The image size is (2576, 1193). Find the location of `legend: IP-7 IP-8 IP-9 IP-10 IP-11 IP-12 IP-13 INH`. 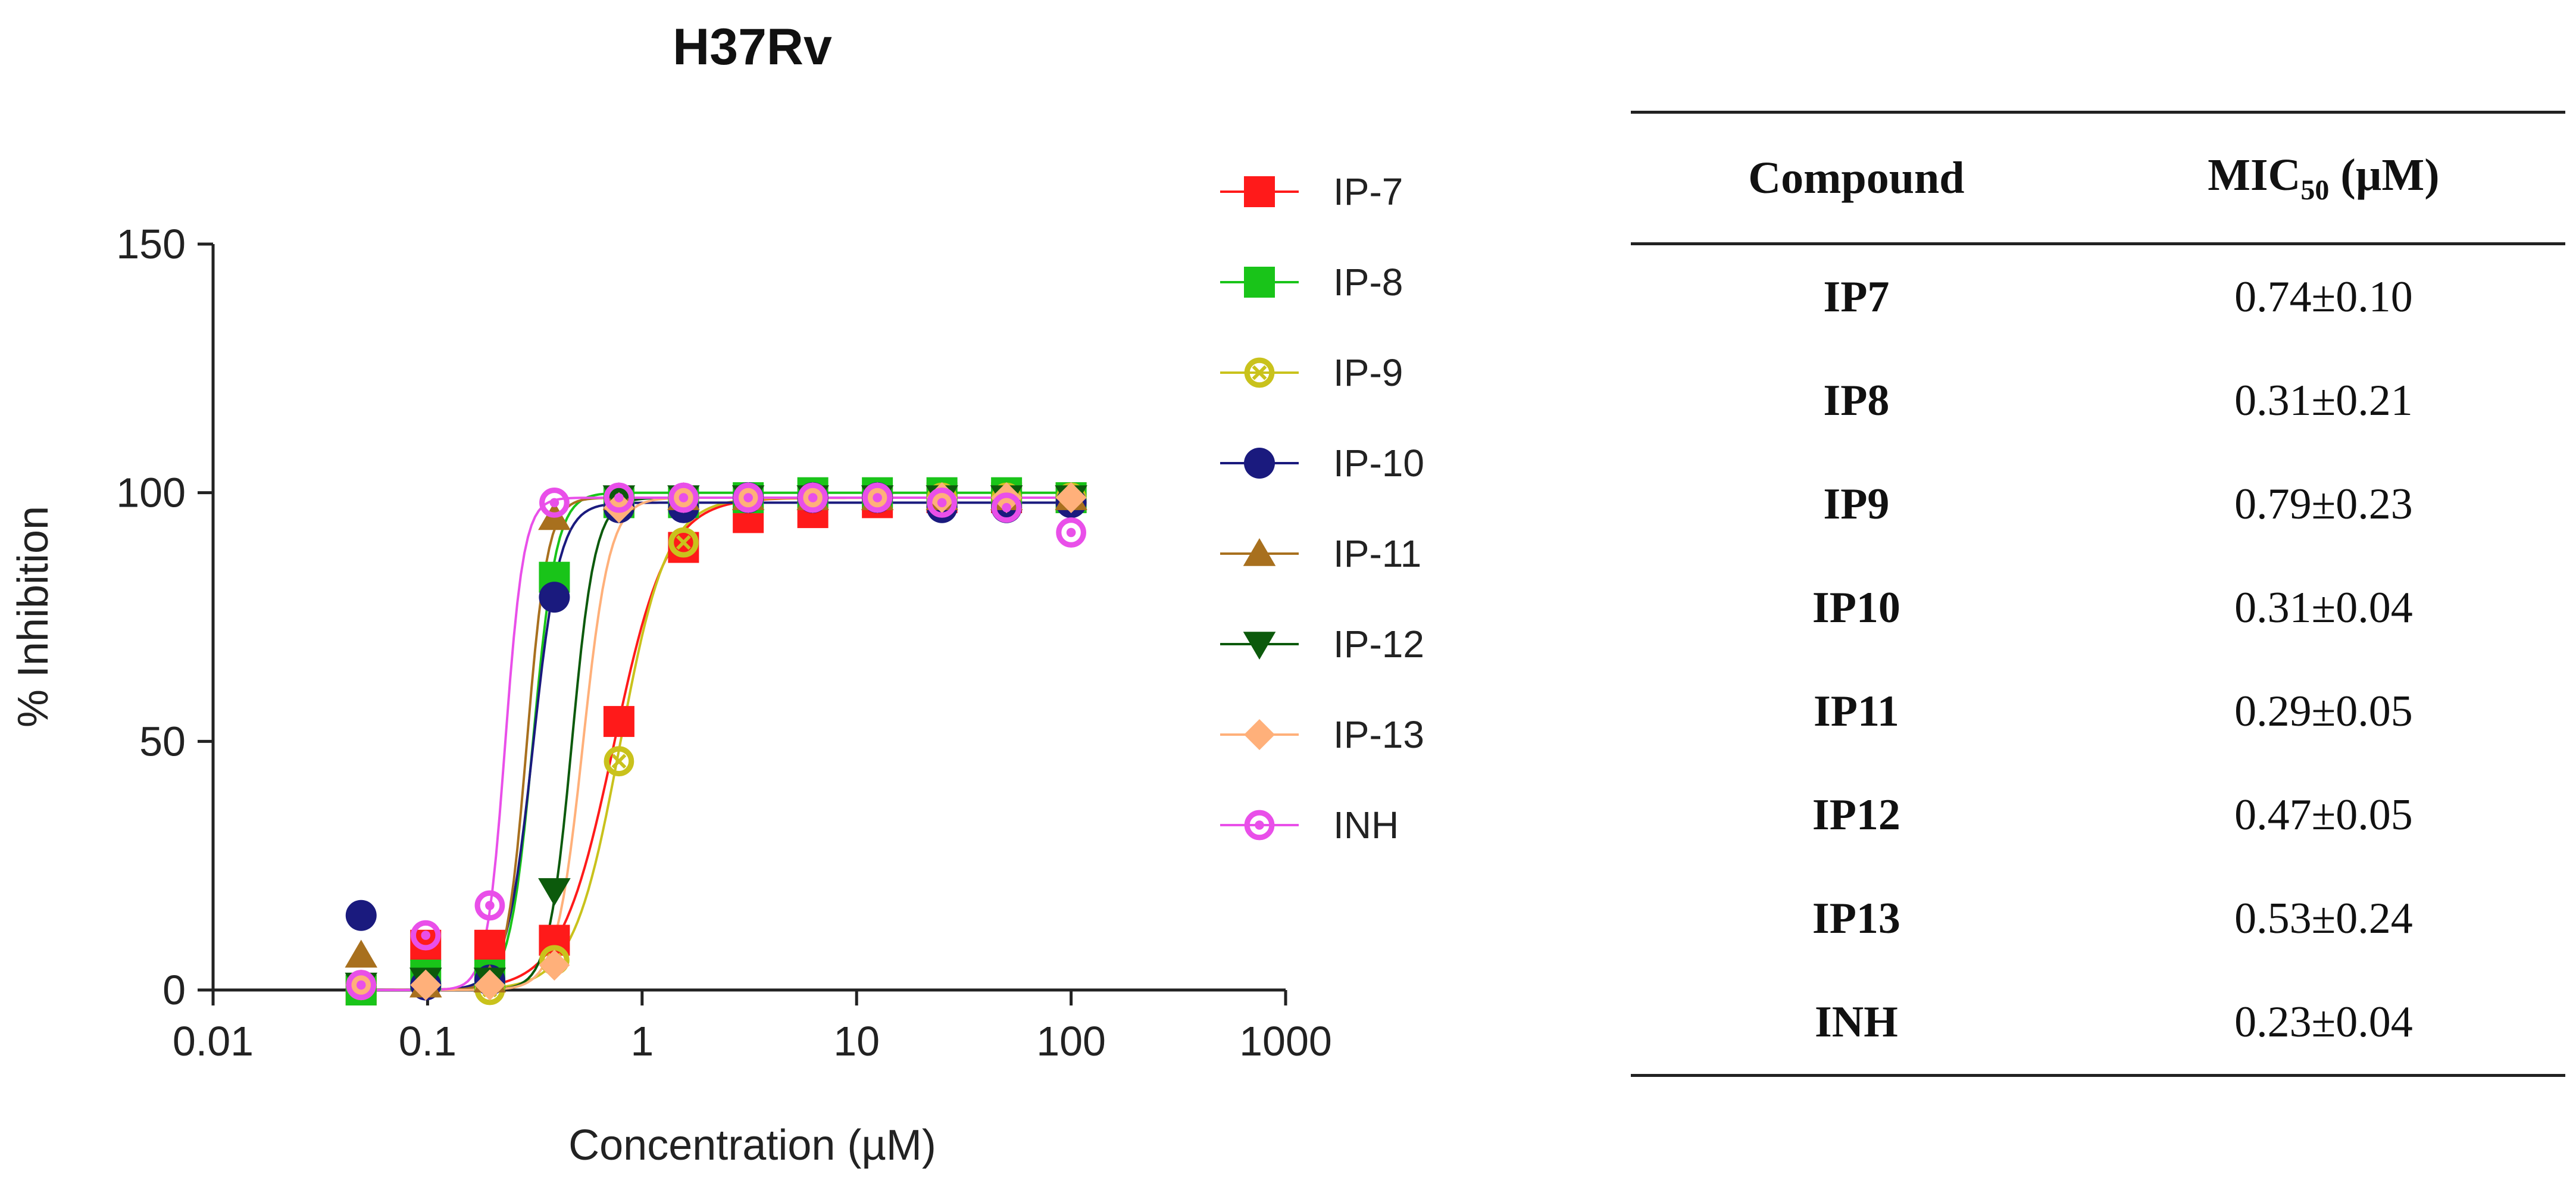

legend: IP-7 IP-8 IP-9 IP-10 IP-11 IP-12 IP-13 INH is located at coordinates (1322, 509).